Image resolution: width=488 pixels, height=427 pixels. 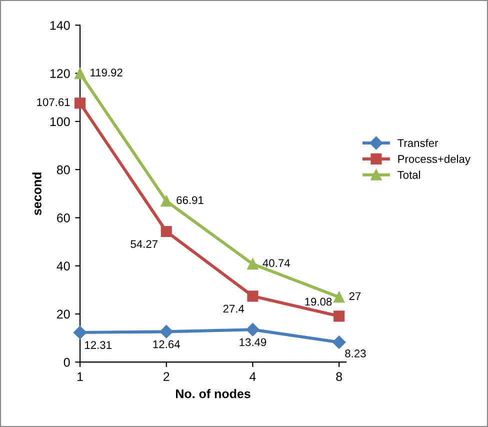 I want to click on data-label: 119.92, so click(x=106, y=72).